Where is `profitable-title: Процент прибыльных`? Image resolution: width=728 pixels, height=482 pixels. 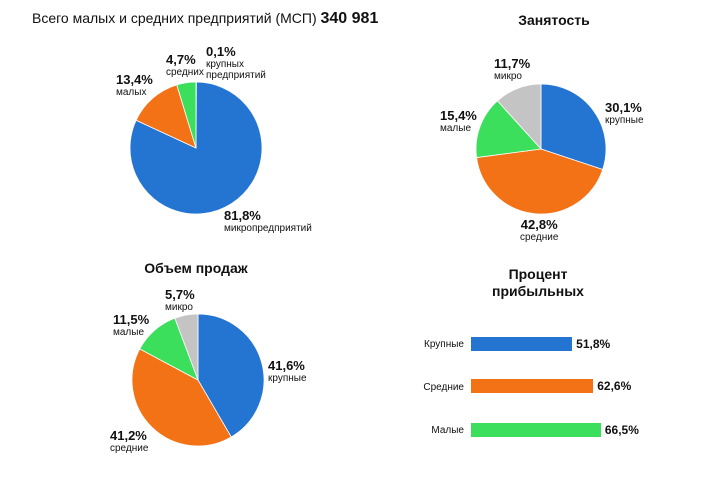
profitable-title: Процент прибыльных is located at coordinates (538, 283).